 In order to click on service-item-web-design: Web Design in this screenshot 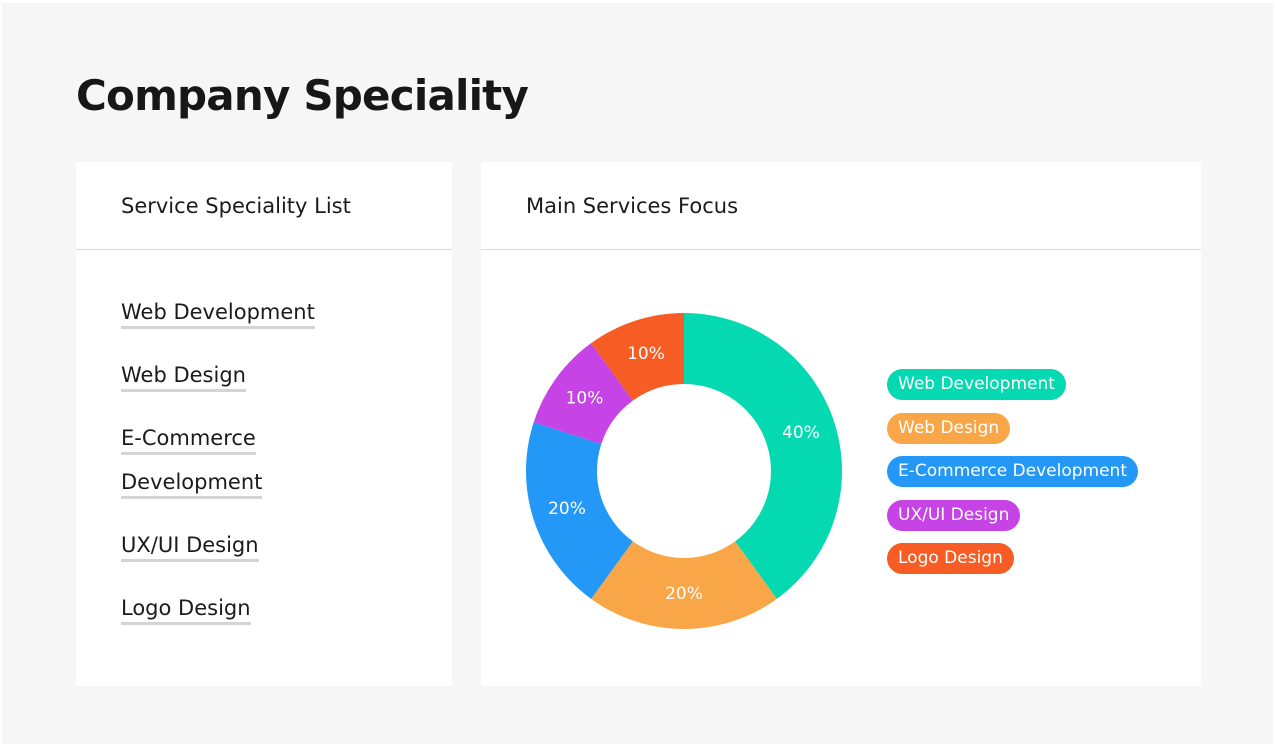, I will do `click(228, 375)`.